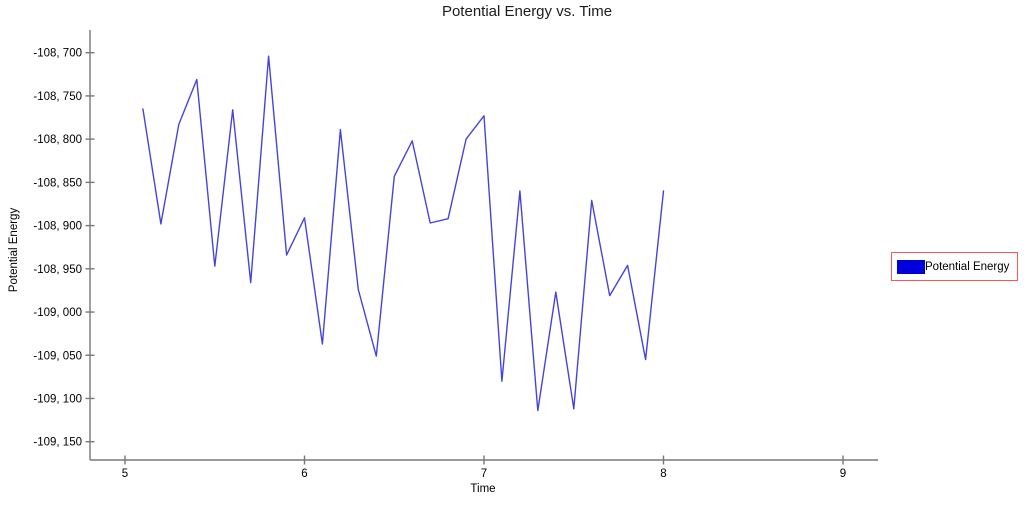 The height and width of the screenshot is (508, 1024). I want to click on y-tick-label: -109, 100, so click(57, 399).